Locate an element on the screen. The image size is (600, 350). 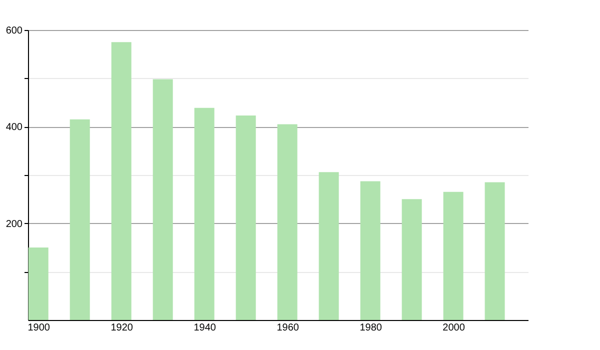
y-tick-label: 400 is located at coordinates (14, 128).